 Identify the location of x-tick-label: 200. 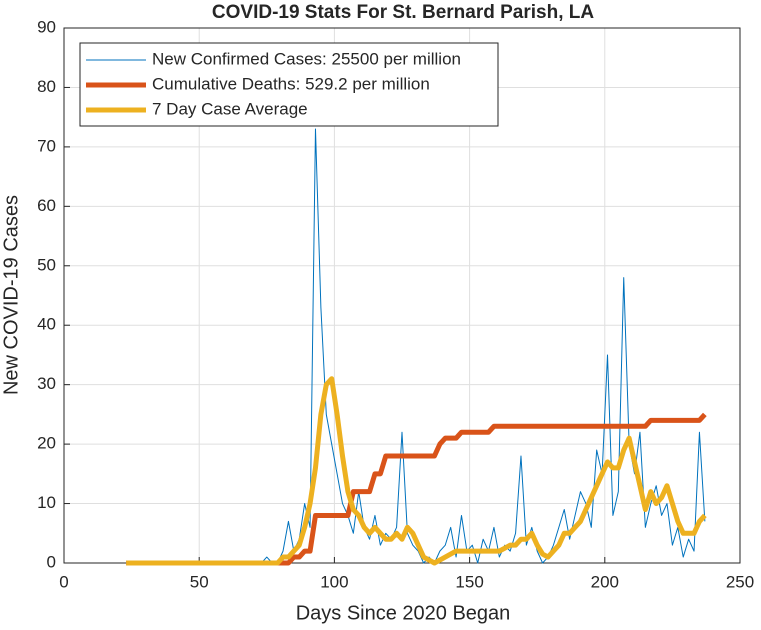
(605, 581).